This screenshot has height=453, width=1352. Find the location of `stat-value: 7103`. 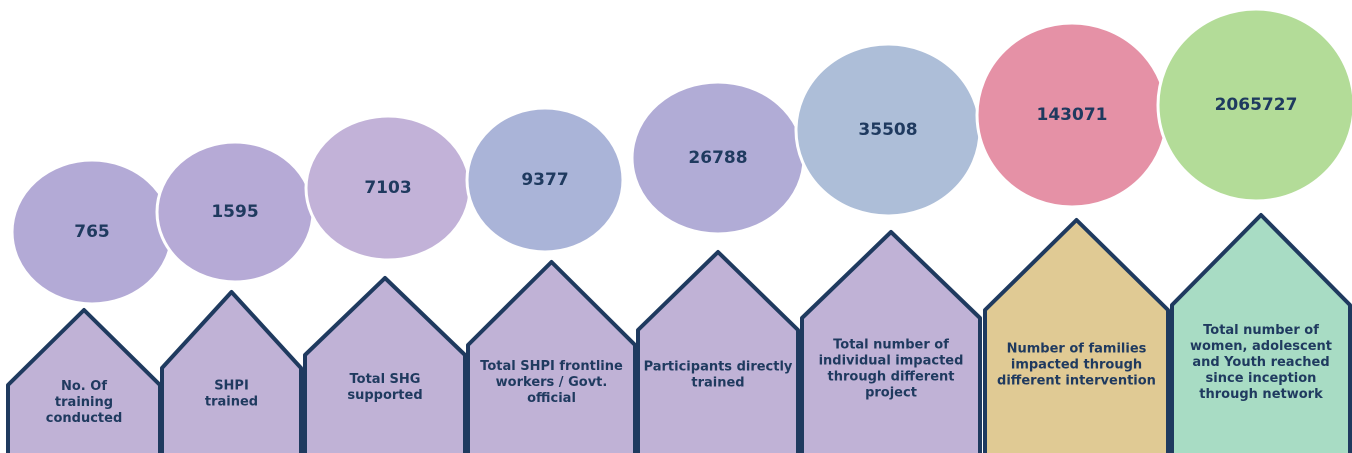

stat-value: 7103 is located at coordinates (387, 188).